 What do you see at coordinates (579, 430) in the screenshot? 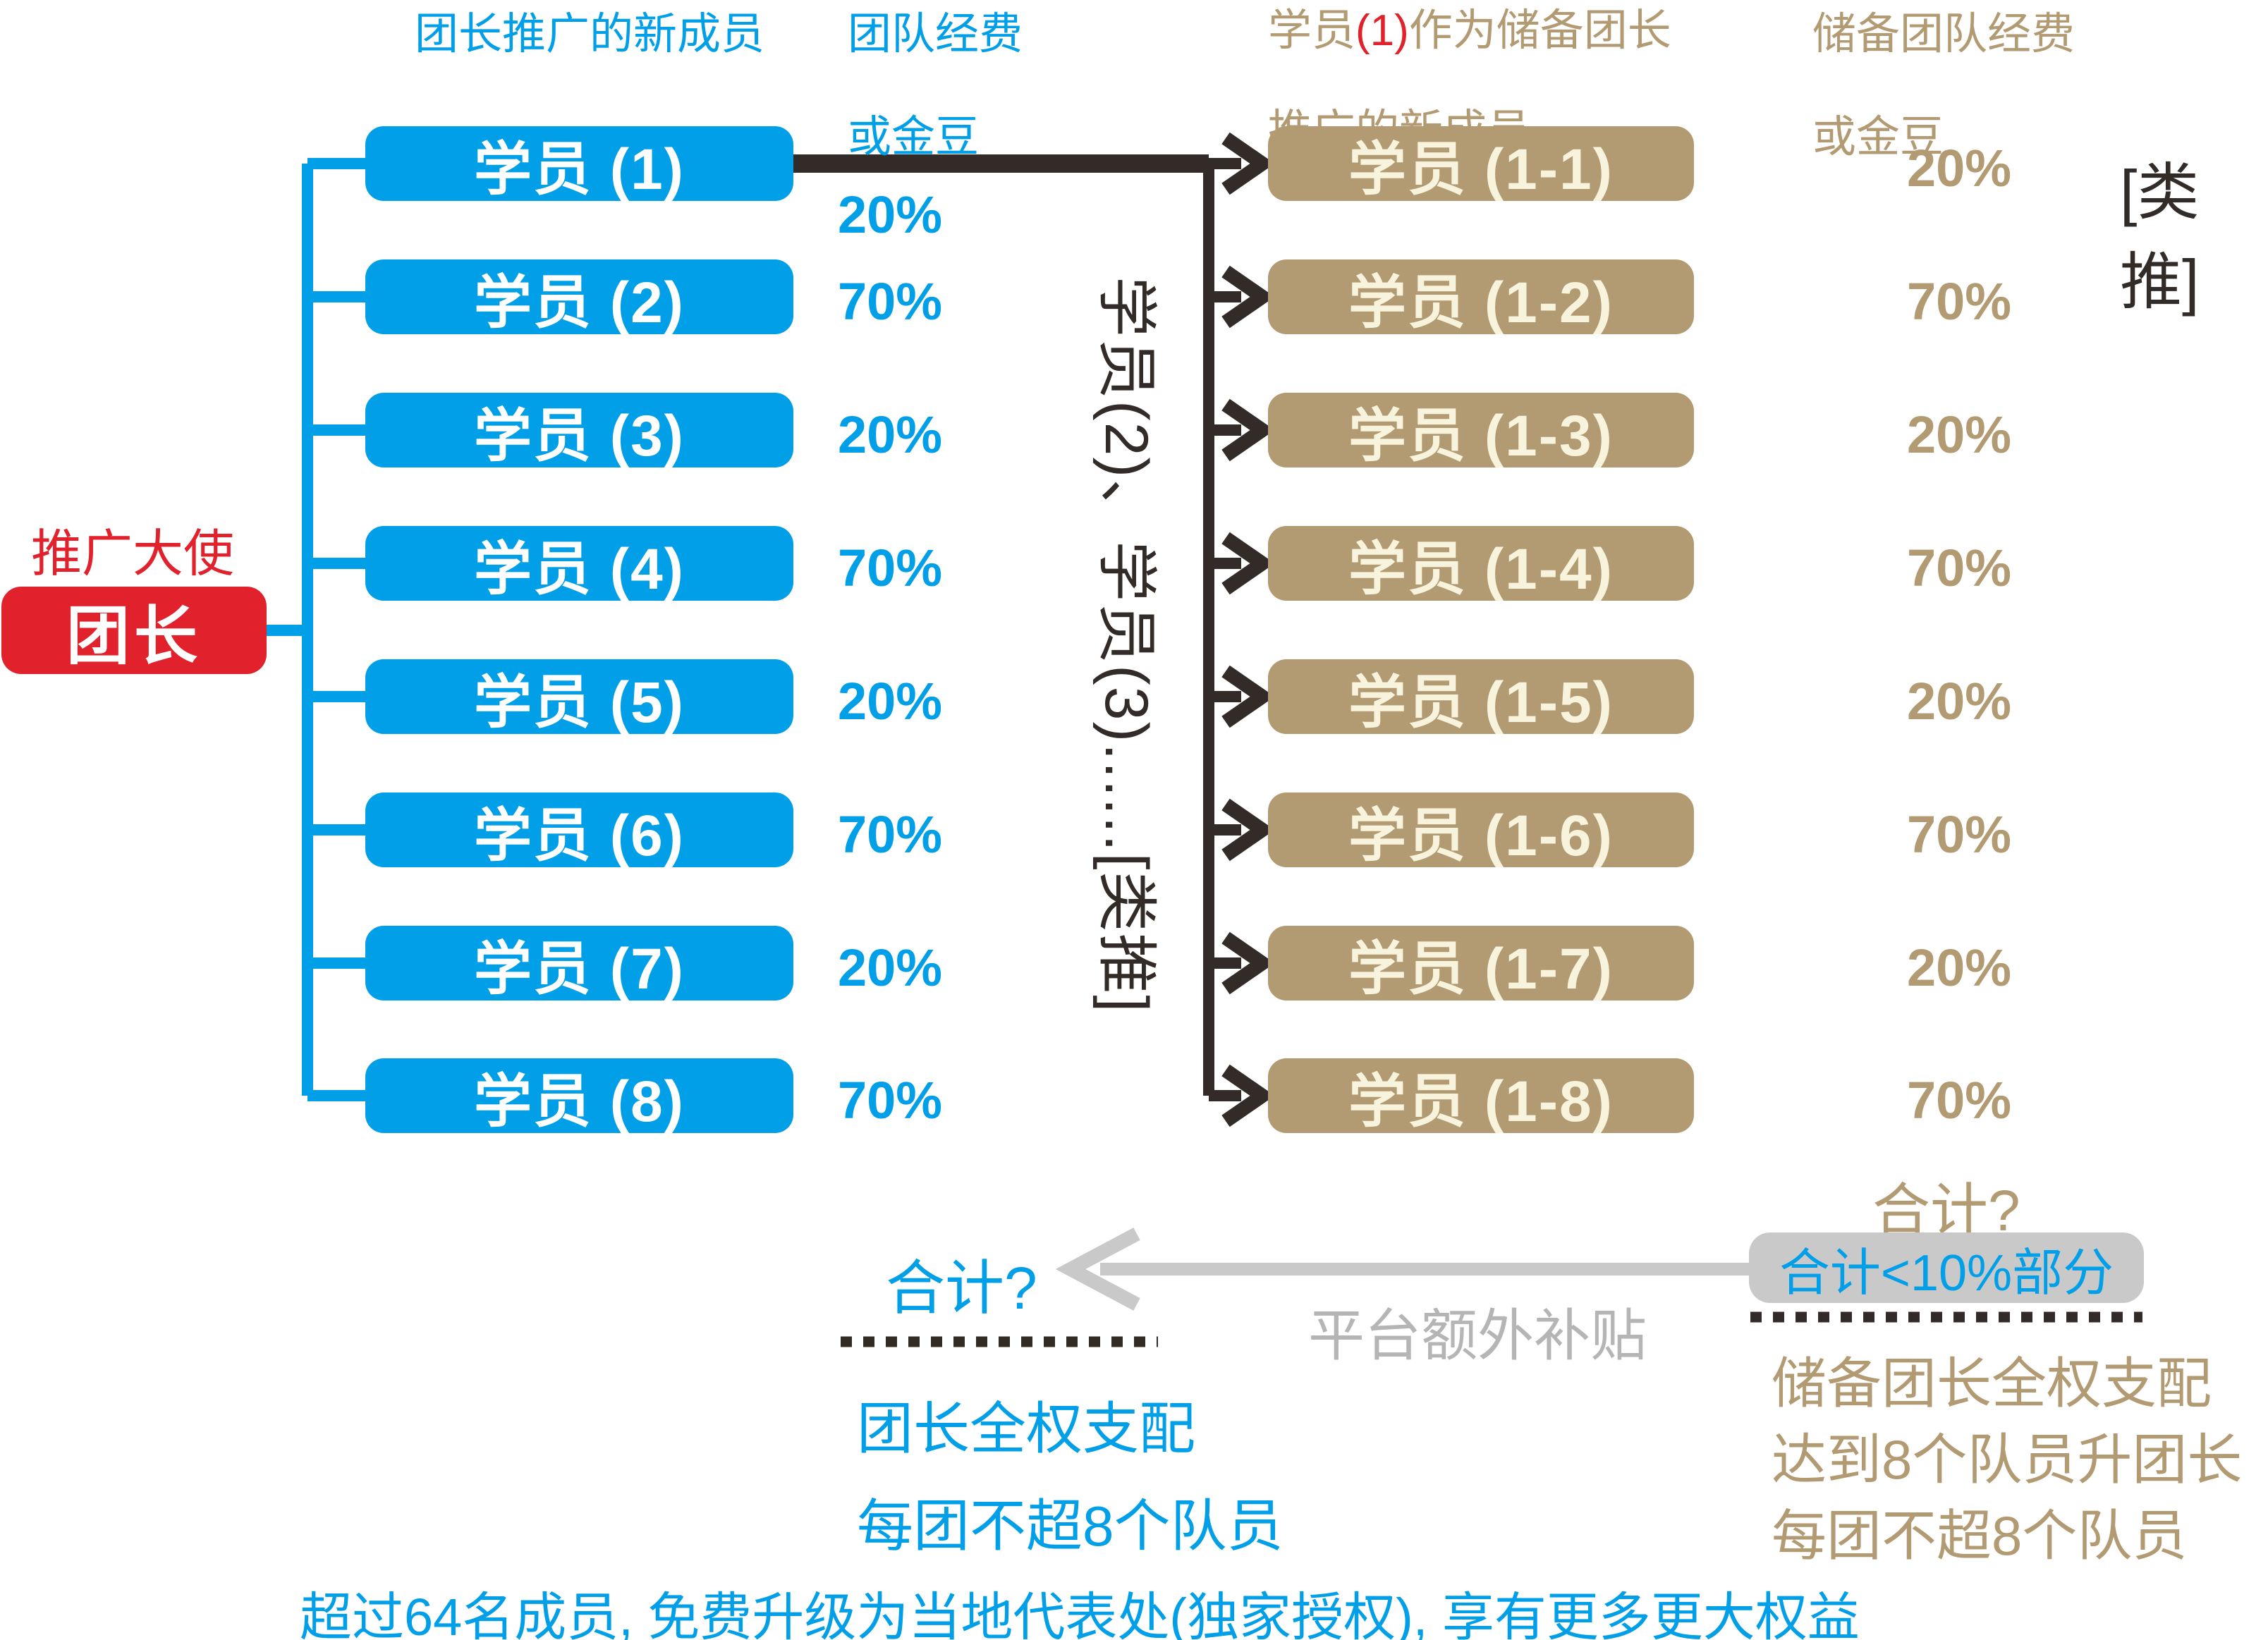
I see `member-box-3: 学员 (3)` at bounding box center [579, 430].